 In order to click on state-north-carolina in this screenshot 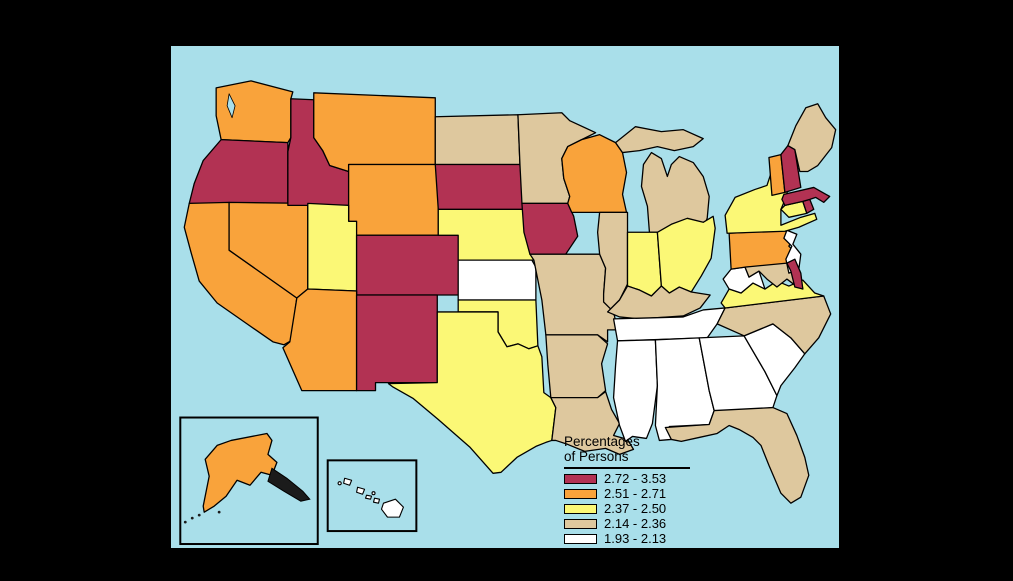, I will do `click(774, 325)`.